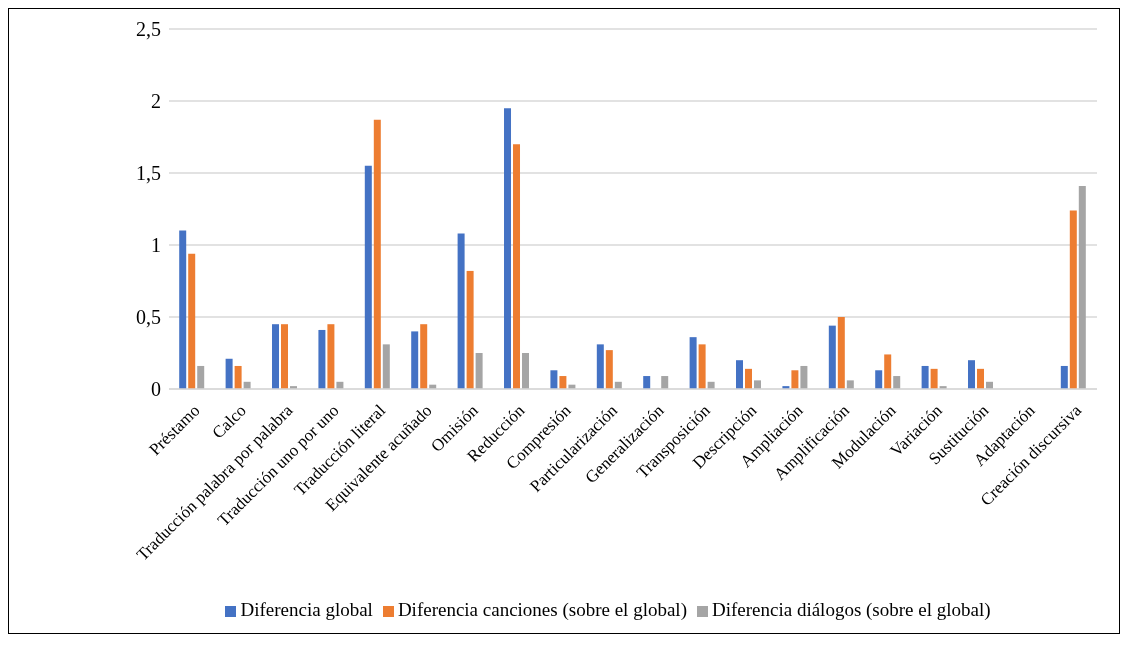  Describe the element at coordinates (156, 245) in the screenshot. I see `y-tick-label: 1` at that location.